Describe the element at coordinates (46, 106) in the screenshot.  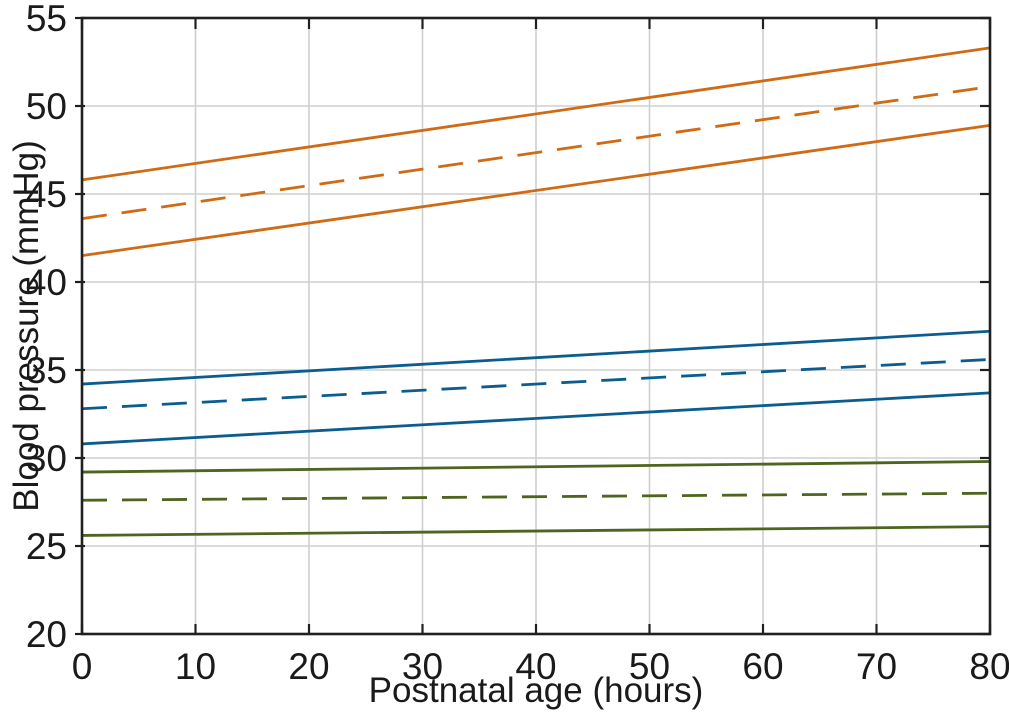
I see `y-tick-label: 50` at that location.